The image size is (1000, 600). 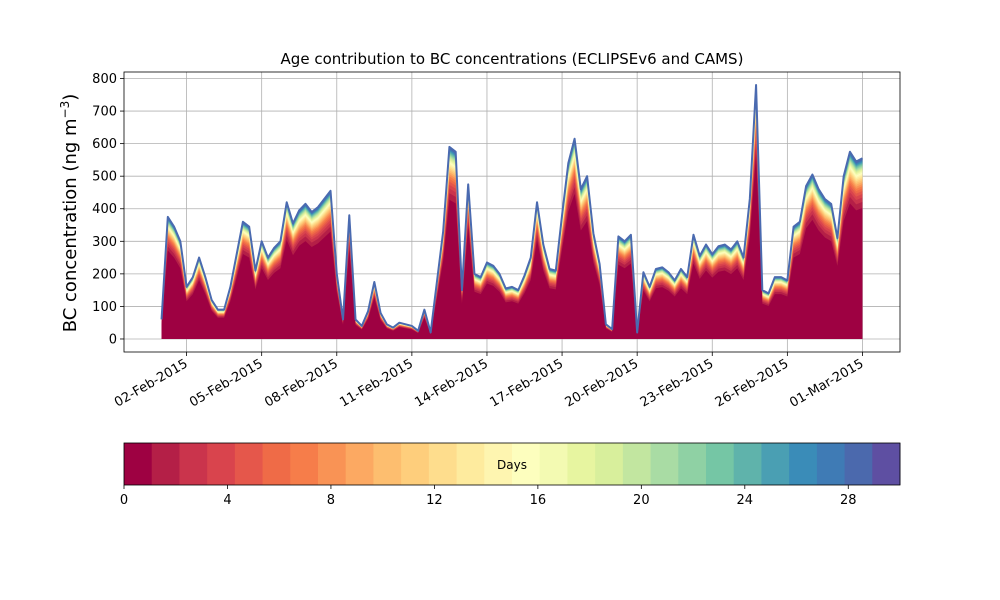 I want to click on colorbar-tick-label: 24, so click(x=745, y=500).